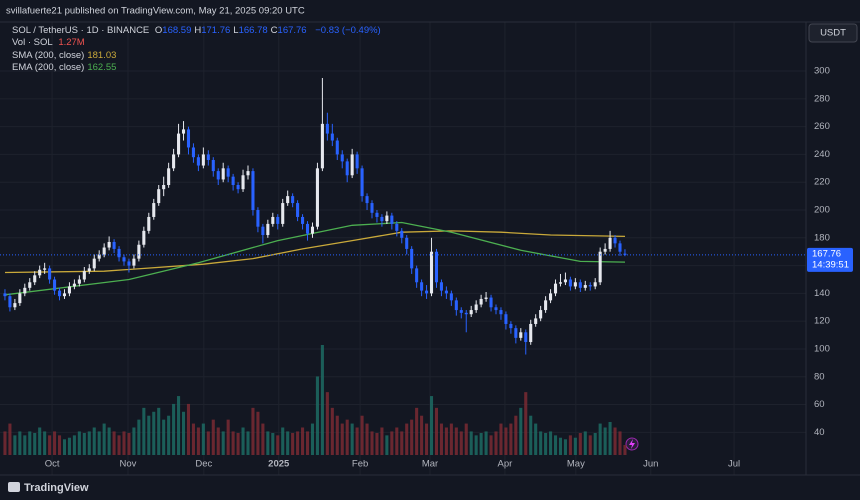 The height and width of the screenshot is (500, 860). Describe the element at coordinates (822, 126) in the screenshot. I see `y-tick-label: 260` at that location.